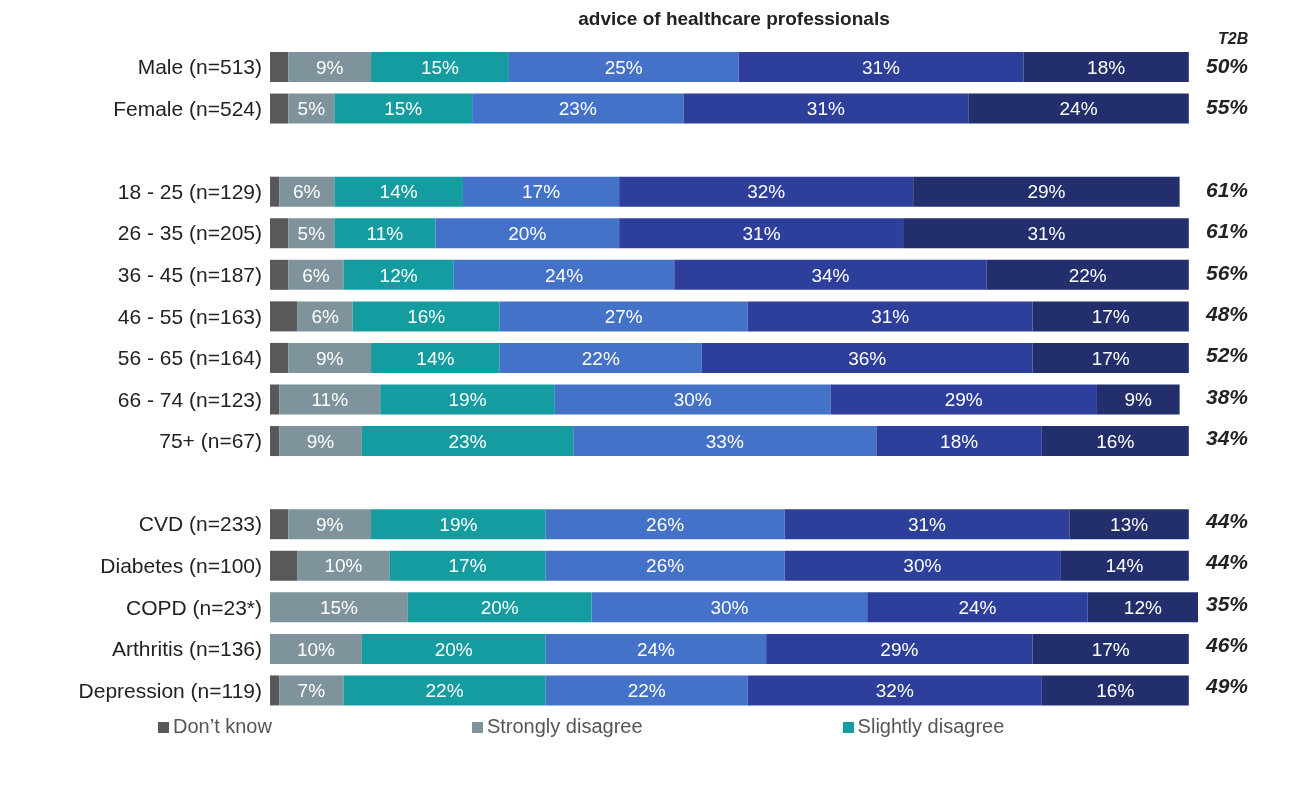 The width and height of the screenshot is (1306, 797). I want to click on text: 35%, so click(1227, 603).